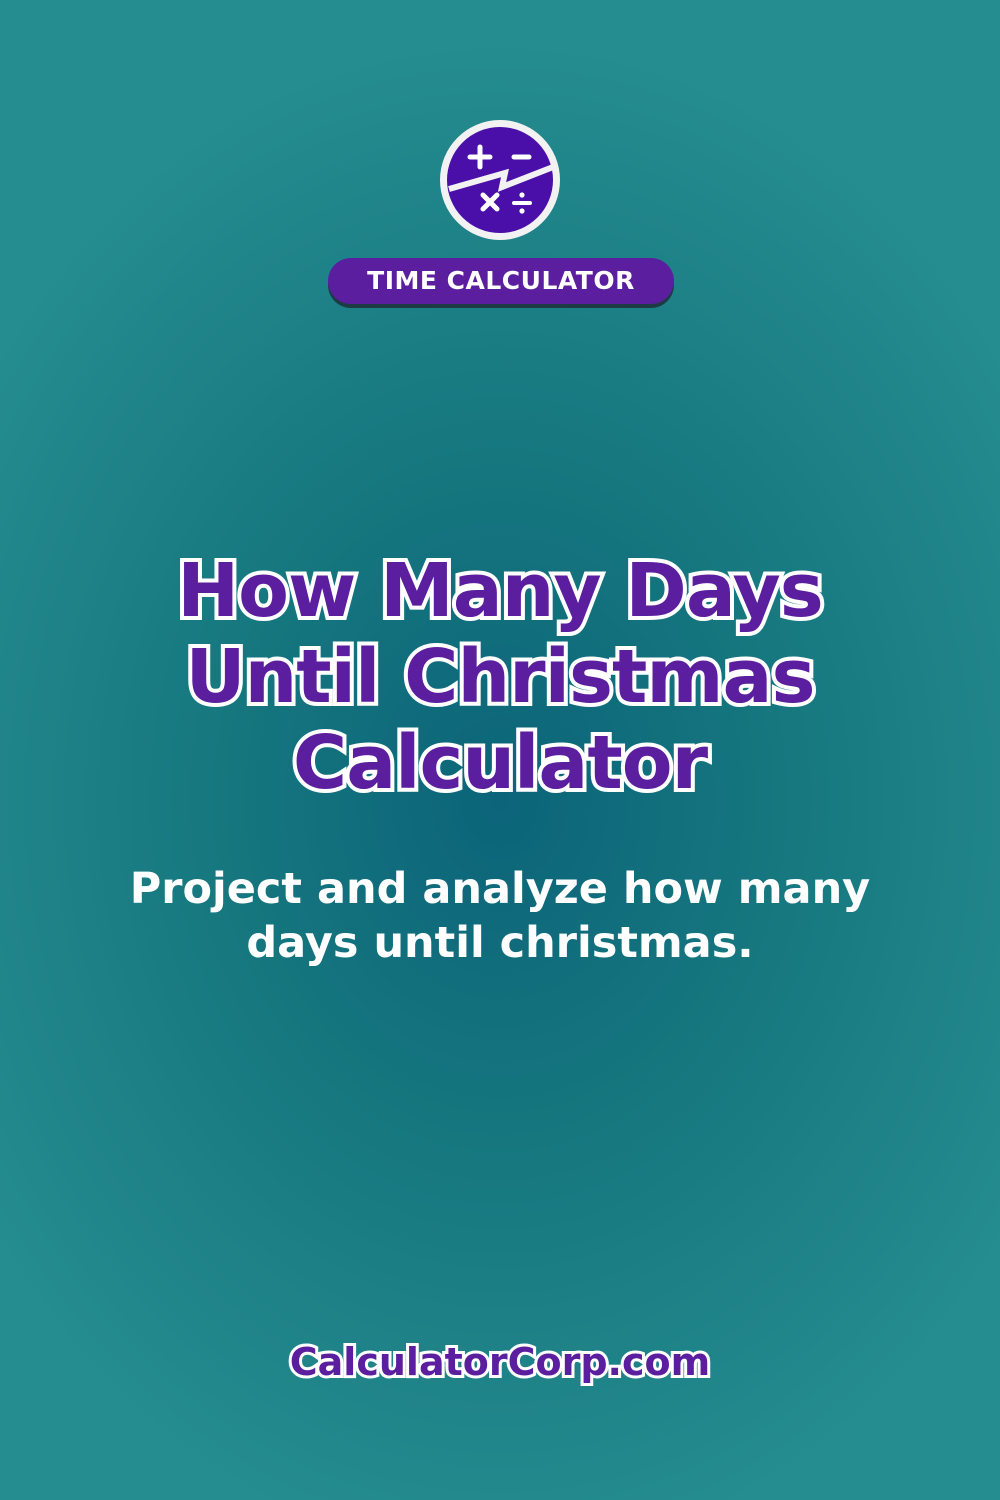  What do you see at coordinates (500, 889) in the screenshot?
I see `subtitle-line: Project and analyze how many` at bounding box center [500, 889].